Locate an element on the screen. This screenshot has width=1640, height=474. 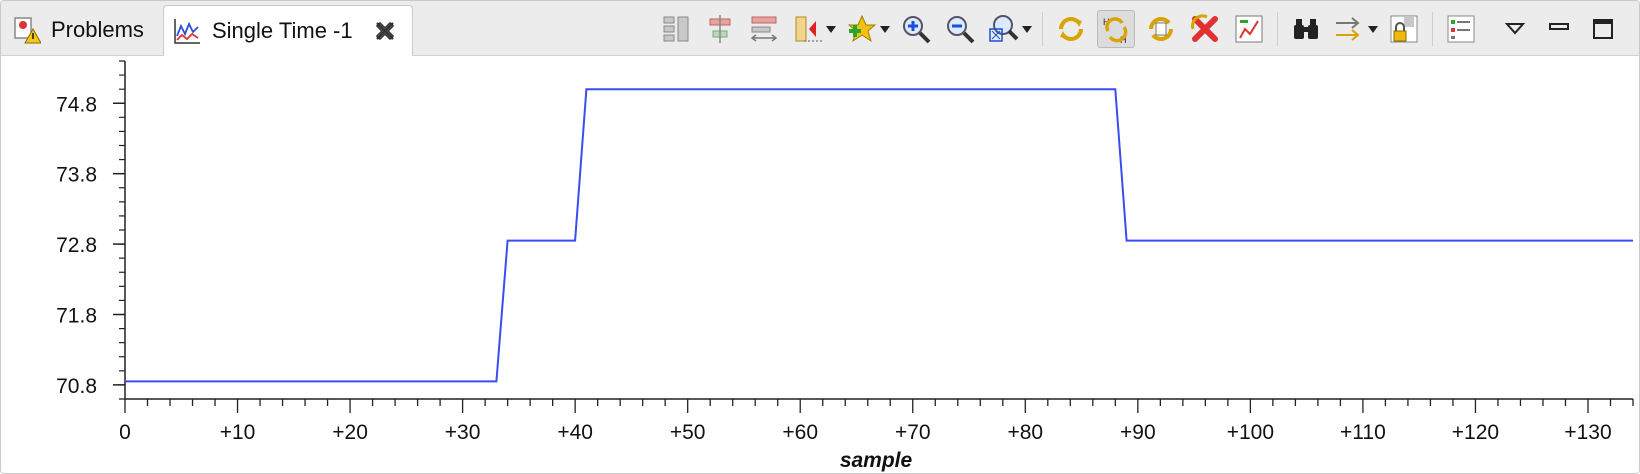
x-tick-label: +60 is located at coordinates (800, 432).